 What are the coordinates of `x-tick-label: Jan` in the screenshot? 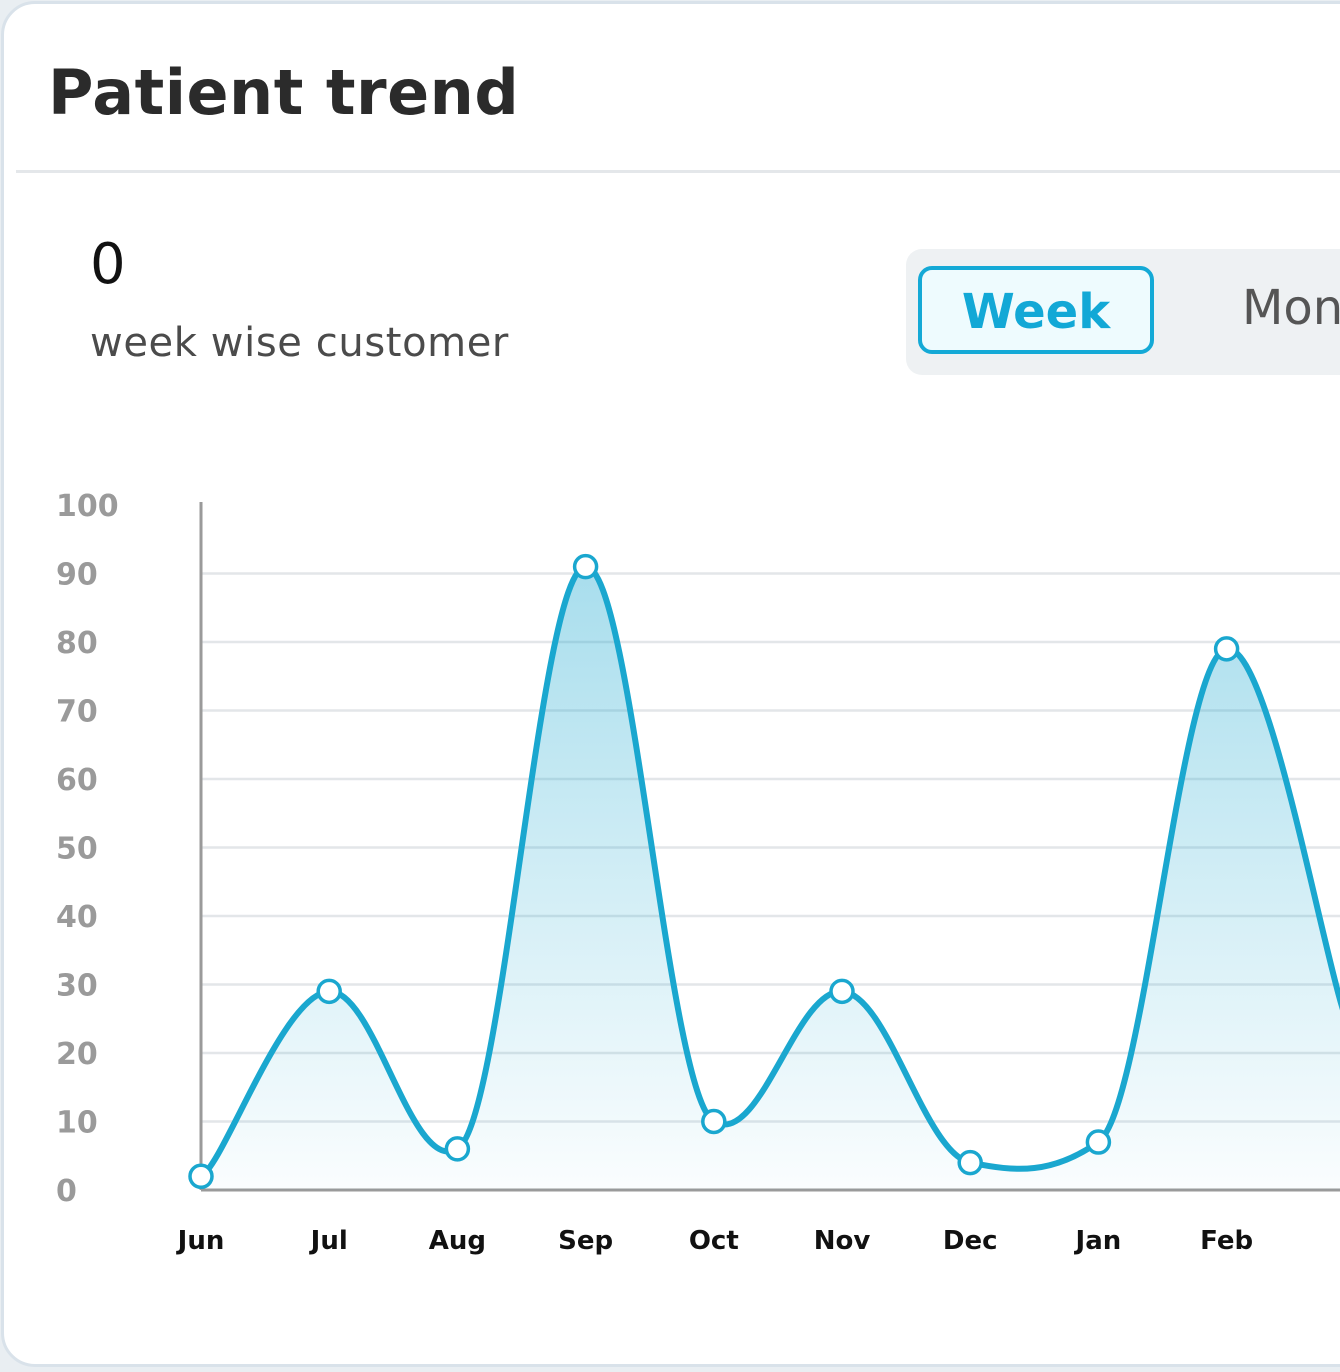 It's located at (1098, 1241).